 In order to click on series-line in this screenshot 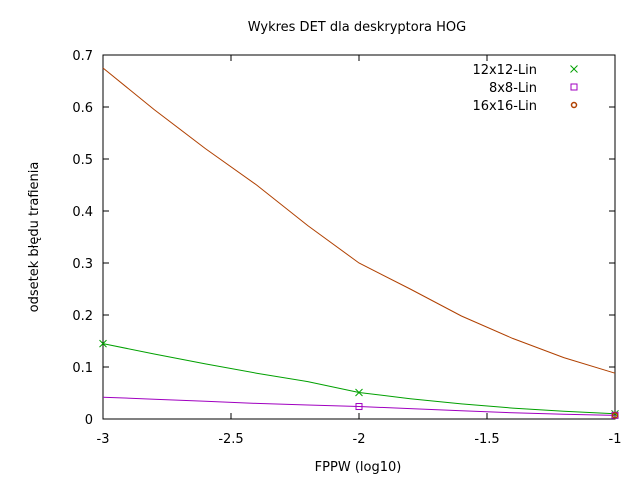, I will do `click(359, 406)`.